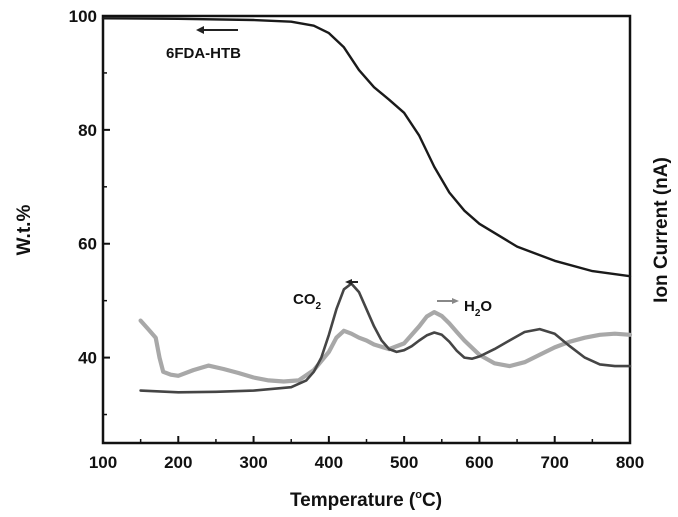 The height and width of the screenshot is (517, 678). Describe the element at coordinates (203, 53) in the screenshot. I see `sample-label: 6FDA-HTB` at that location.